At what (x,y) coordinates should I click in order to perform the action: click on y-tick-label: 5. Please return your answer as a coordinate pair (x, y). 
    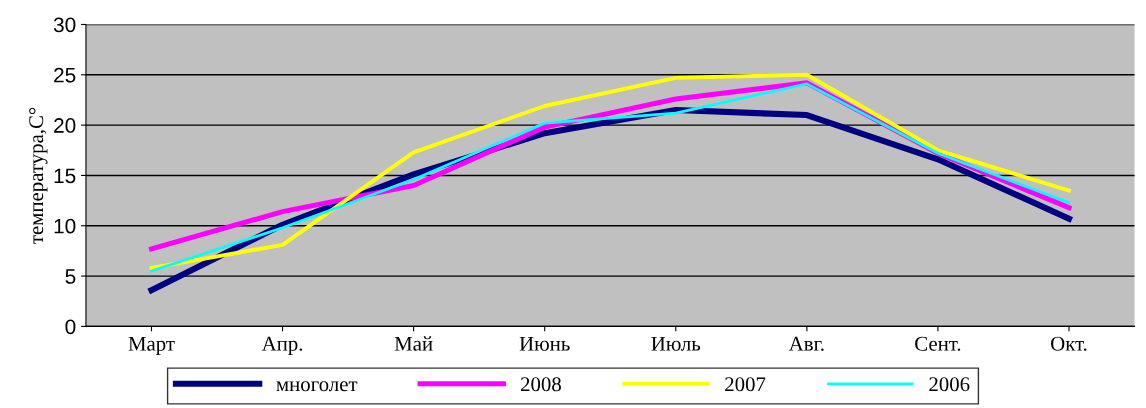
    Looking at the image, I should click on (70, 276).